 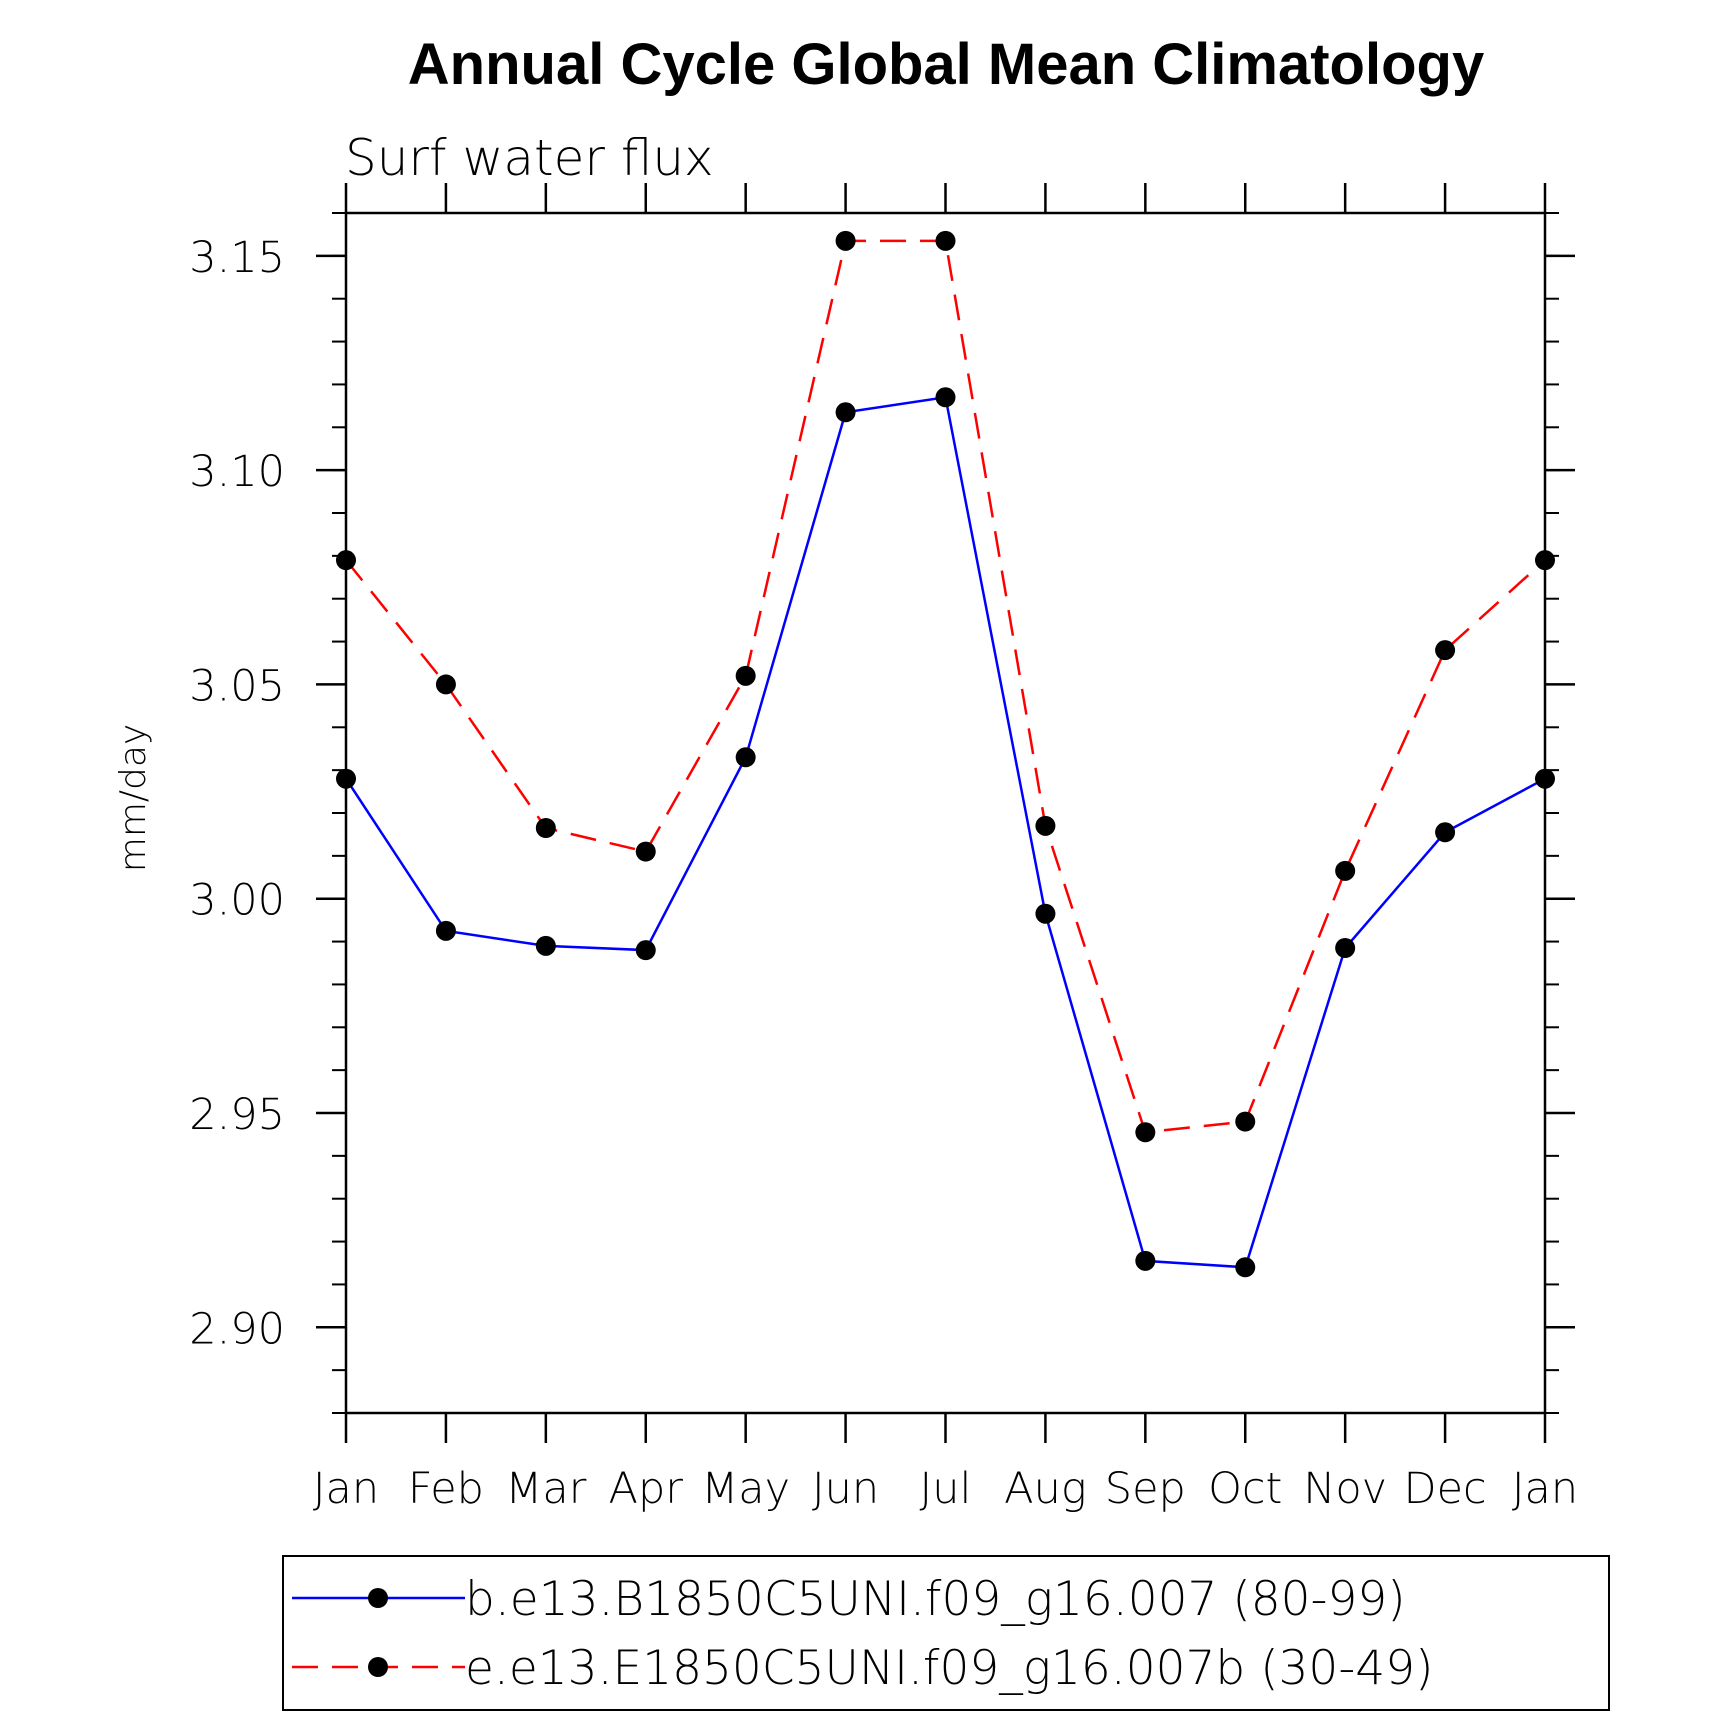 I want to click on x-tick-label: May, so click(x=745, y=1489).